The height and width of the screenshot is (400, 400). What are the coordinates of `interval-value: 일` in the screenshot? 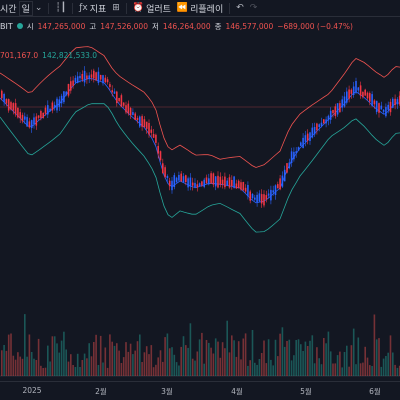 It's located at (25, 8).